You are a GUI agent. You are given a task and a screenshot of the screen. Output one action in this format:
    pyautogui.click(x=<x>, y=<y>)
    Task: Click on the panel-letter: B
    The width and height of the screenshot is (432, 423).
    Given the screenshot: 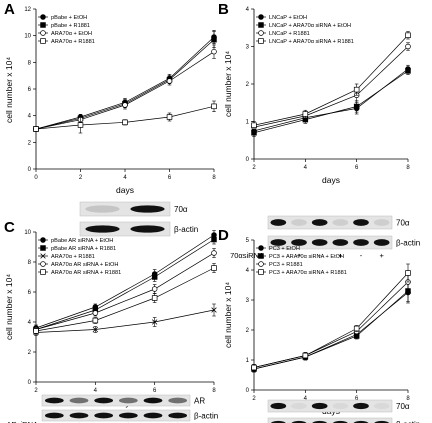 What is the action you would take?
    pyautogui.click(x=223, y=9)
    